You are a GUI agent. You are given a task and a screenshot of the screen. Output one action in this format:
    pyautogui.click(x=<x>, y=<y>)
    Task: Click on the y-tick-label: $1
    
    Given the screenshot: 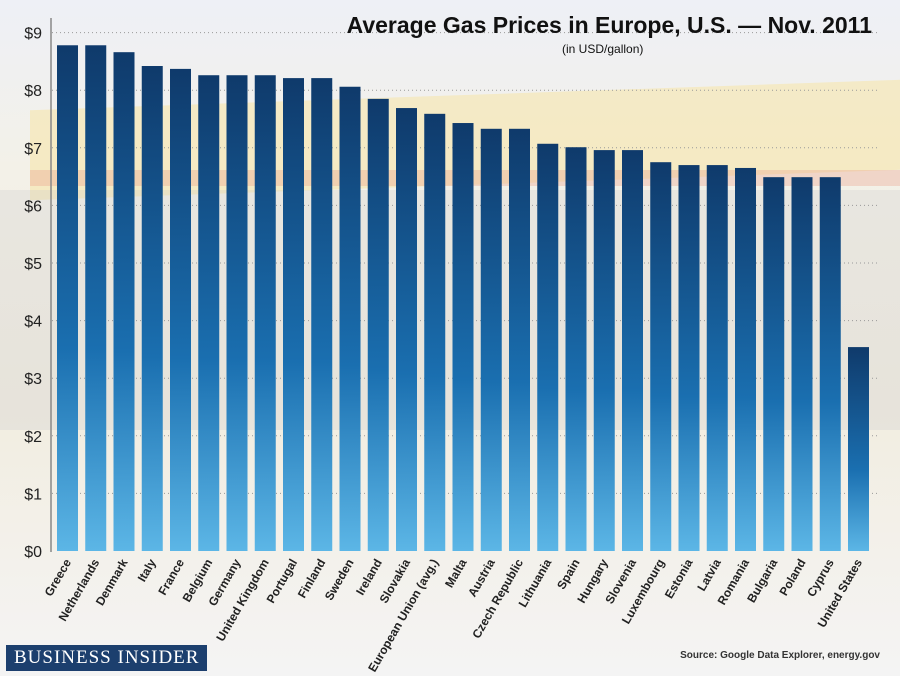 What is the action you would take?
    pyautogui.click(x=33, y=494)
    